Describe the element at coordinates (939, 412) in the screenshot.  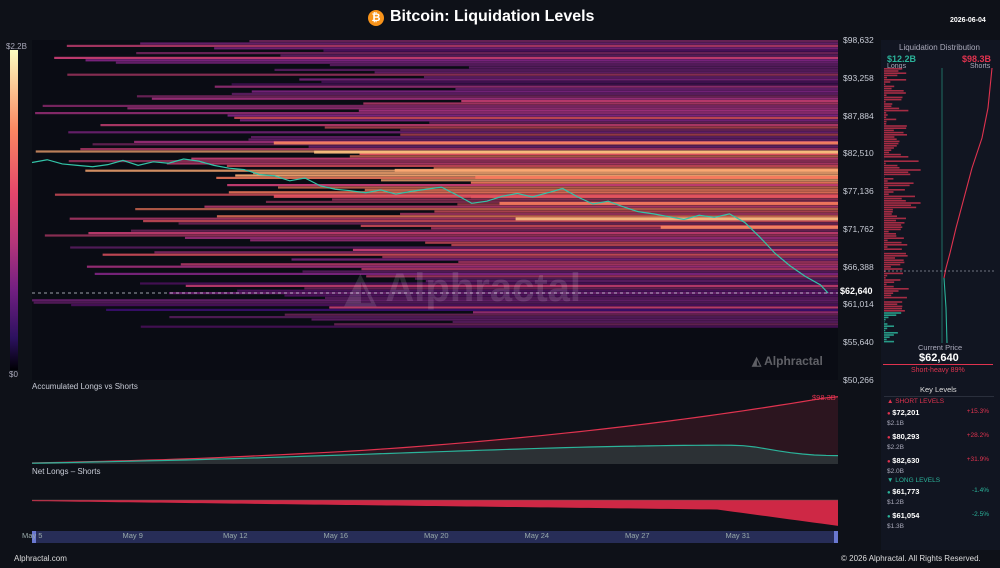
I see `key-level-row: ● $72,201 +15.3%` at that location.